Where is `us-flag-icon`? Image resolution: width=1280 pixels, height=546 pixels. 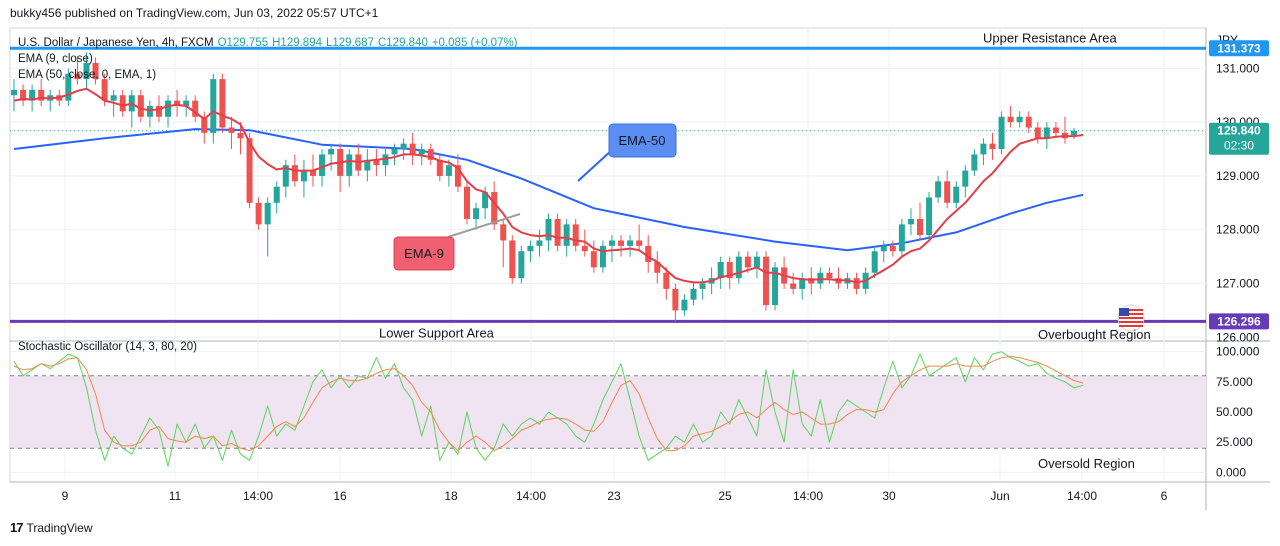
us-flag-icon is located at coordinates (1131, 318).